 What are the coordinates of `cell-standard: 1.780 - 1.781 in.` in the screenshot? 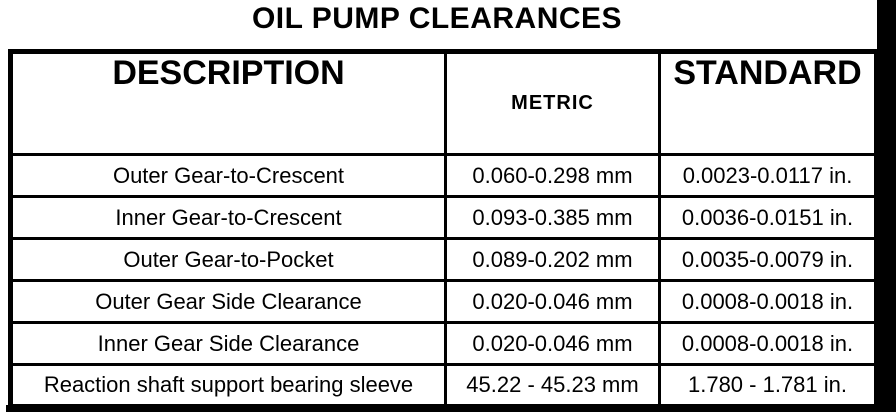 It's located at (768, 385).